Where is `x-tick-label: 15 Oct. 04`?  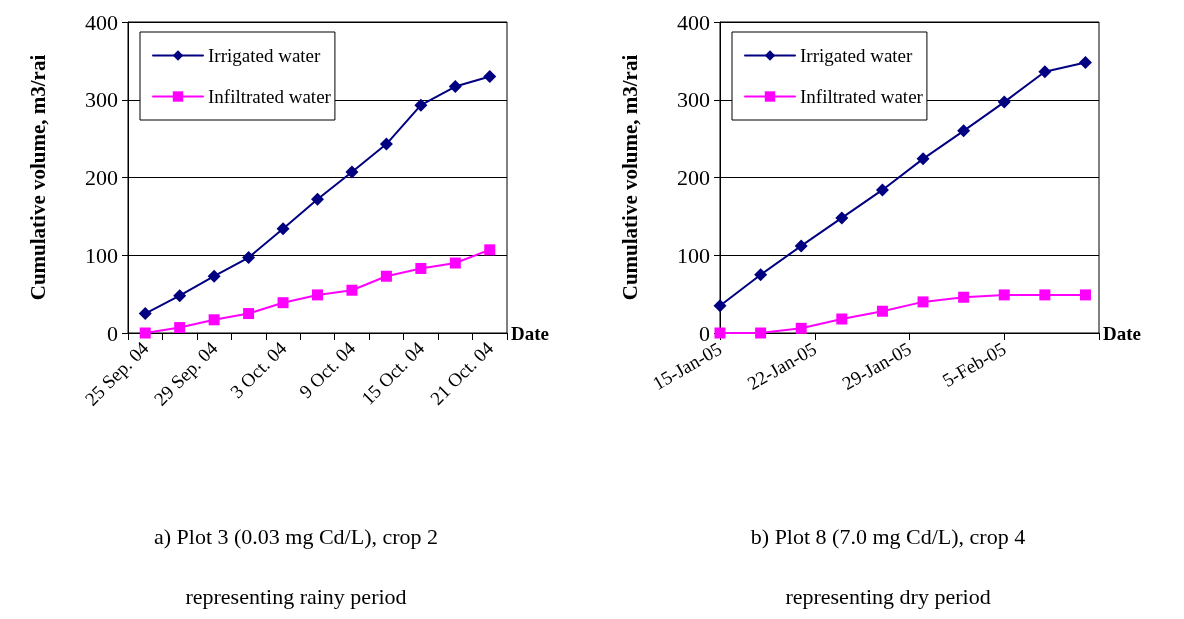 x-tick-label: 15 Oct. 04 is located at coordinates (393, 373).